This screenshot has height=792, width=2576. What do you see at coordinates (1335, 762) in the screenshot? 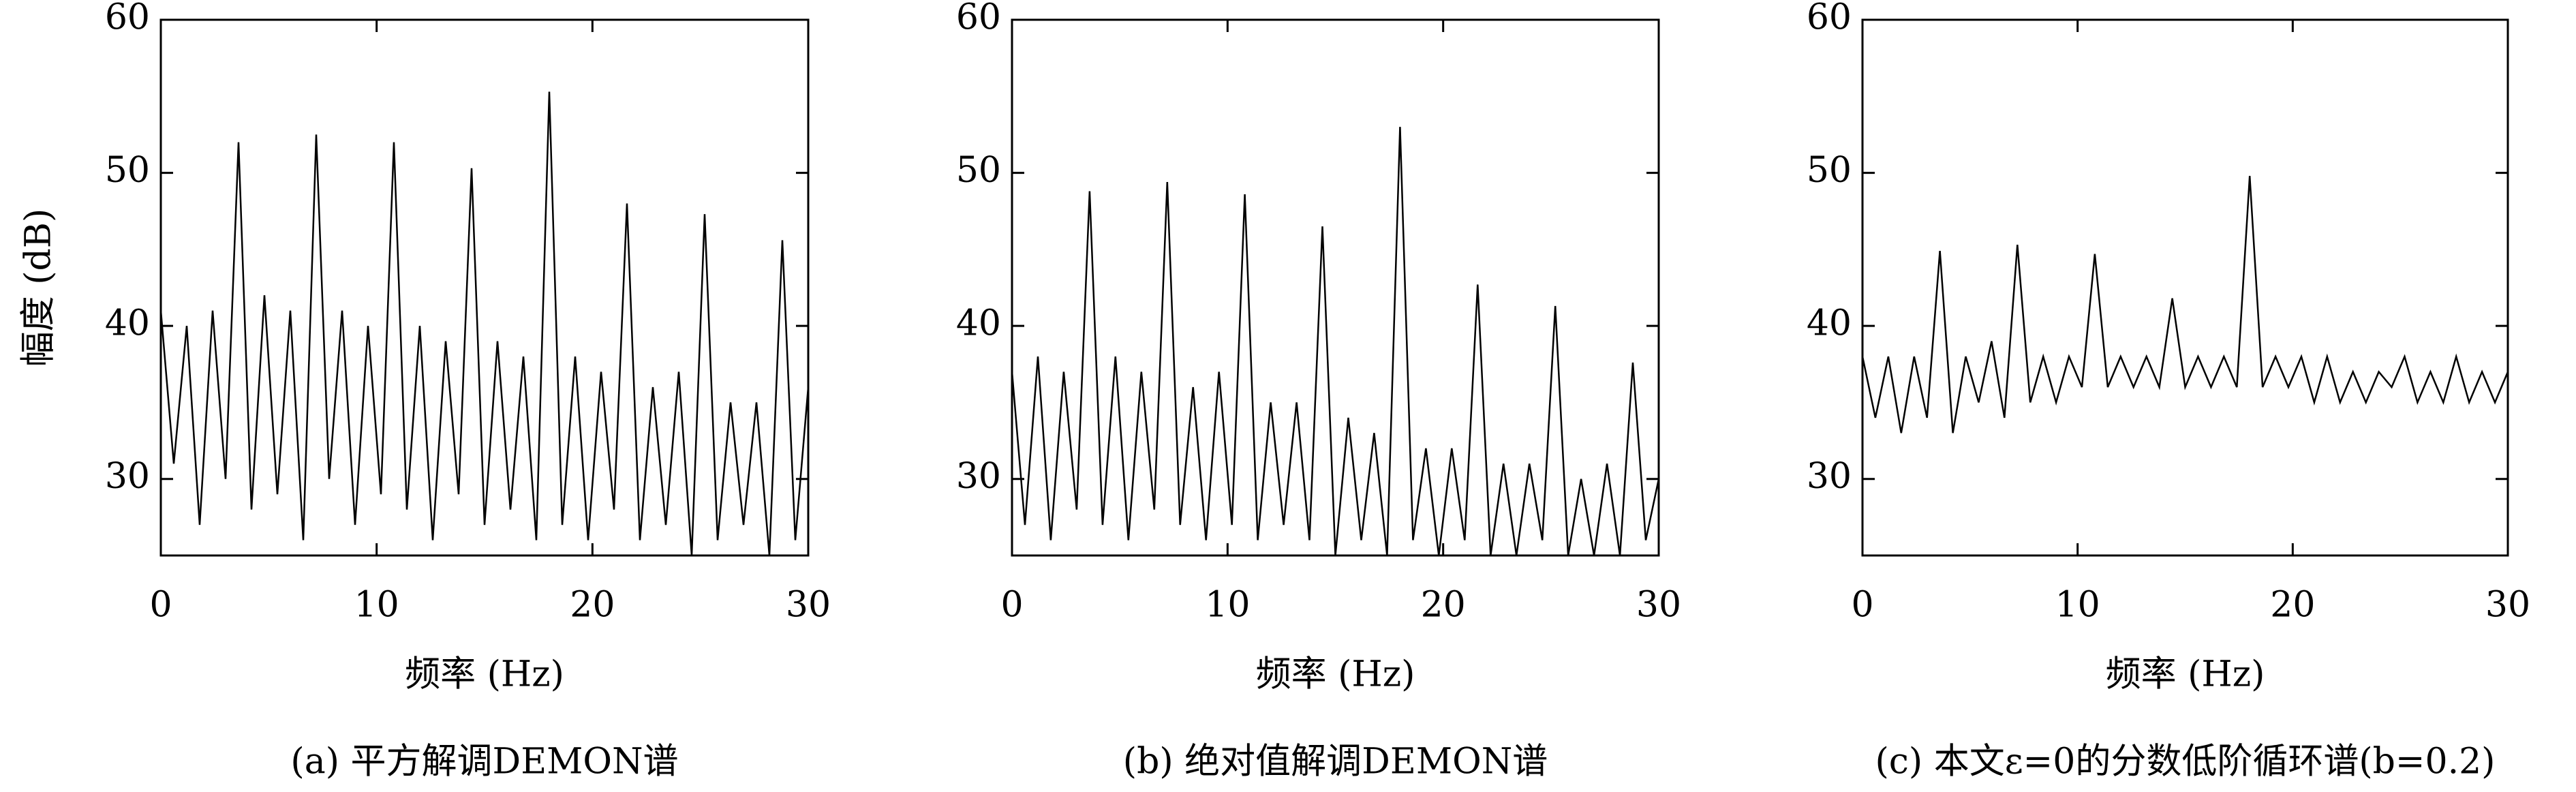
I see `caption: (b) 绝对值解调DEMON谱` at bounding box center [1335, 762].